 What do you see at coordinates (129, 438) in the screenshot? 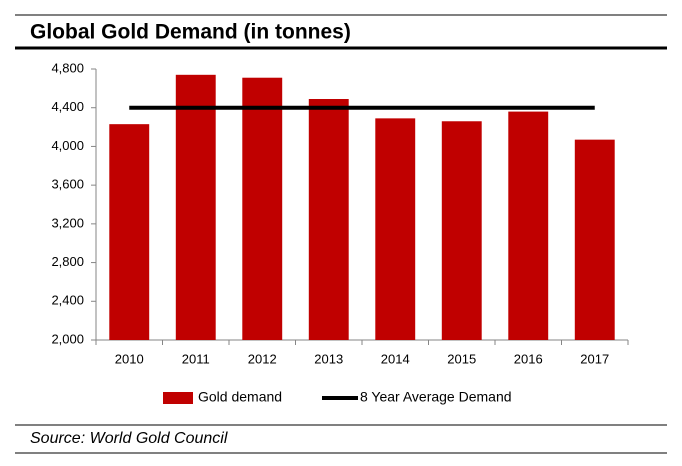
I see `source: Source: World Gold Council` at bounding box center [129, 438].